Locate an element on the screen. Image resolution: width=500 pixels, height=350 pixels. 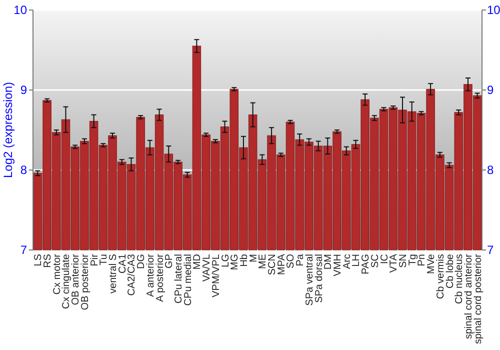
y-tick-label: 9 is located at coordinates (24, 90).